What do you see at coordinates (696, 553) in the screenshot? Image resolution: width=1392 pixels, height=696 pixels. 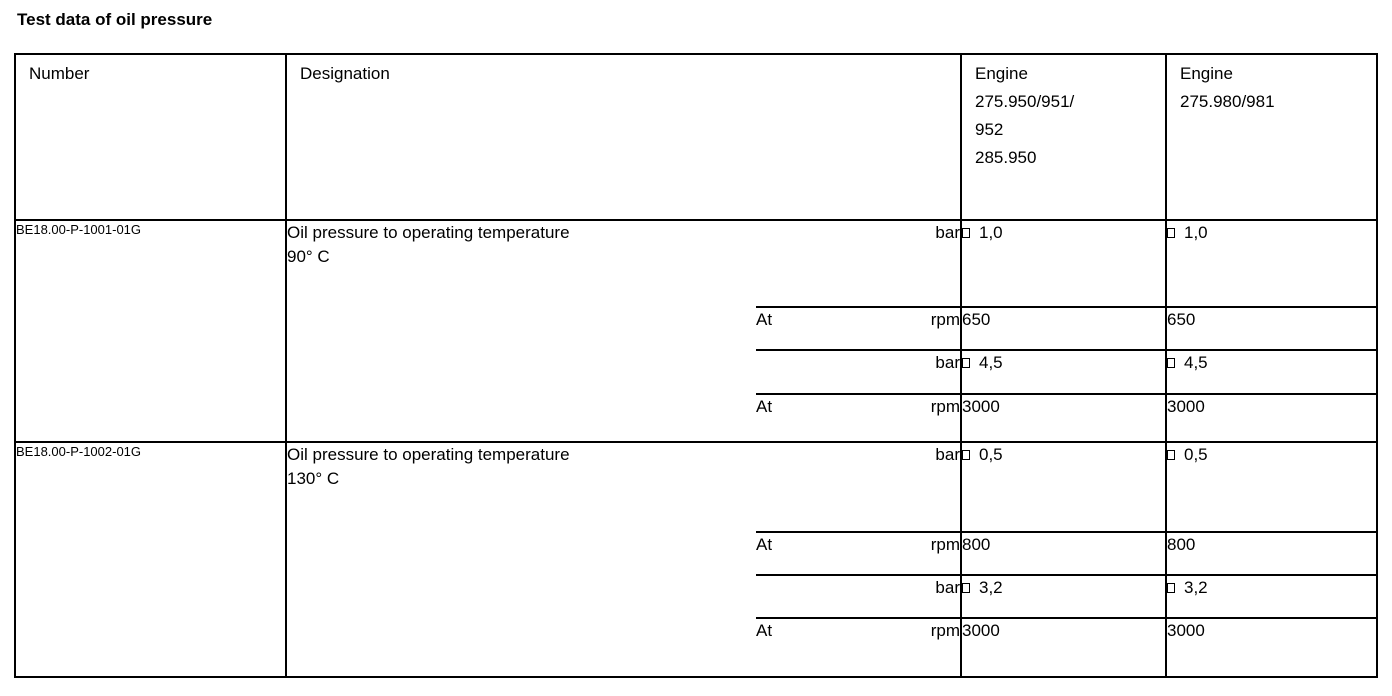 I see `table-subrow: At rpm 800 800` at bounding box center [696, 553].